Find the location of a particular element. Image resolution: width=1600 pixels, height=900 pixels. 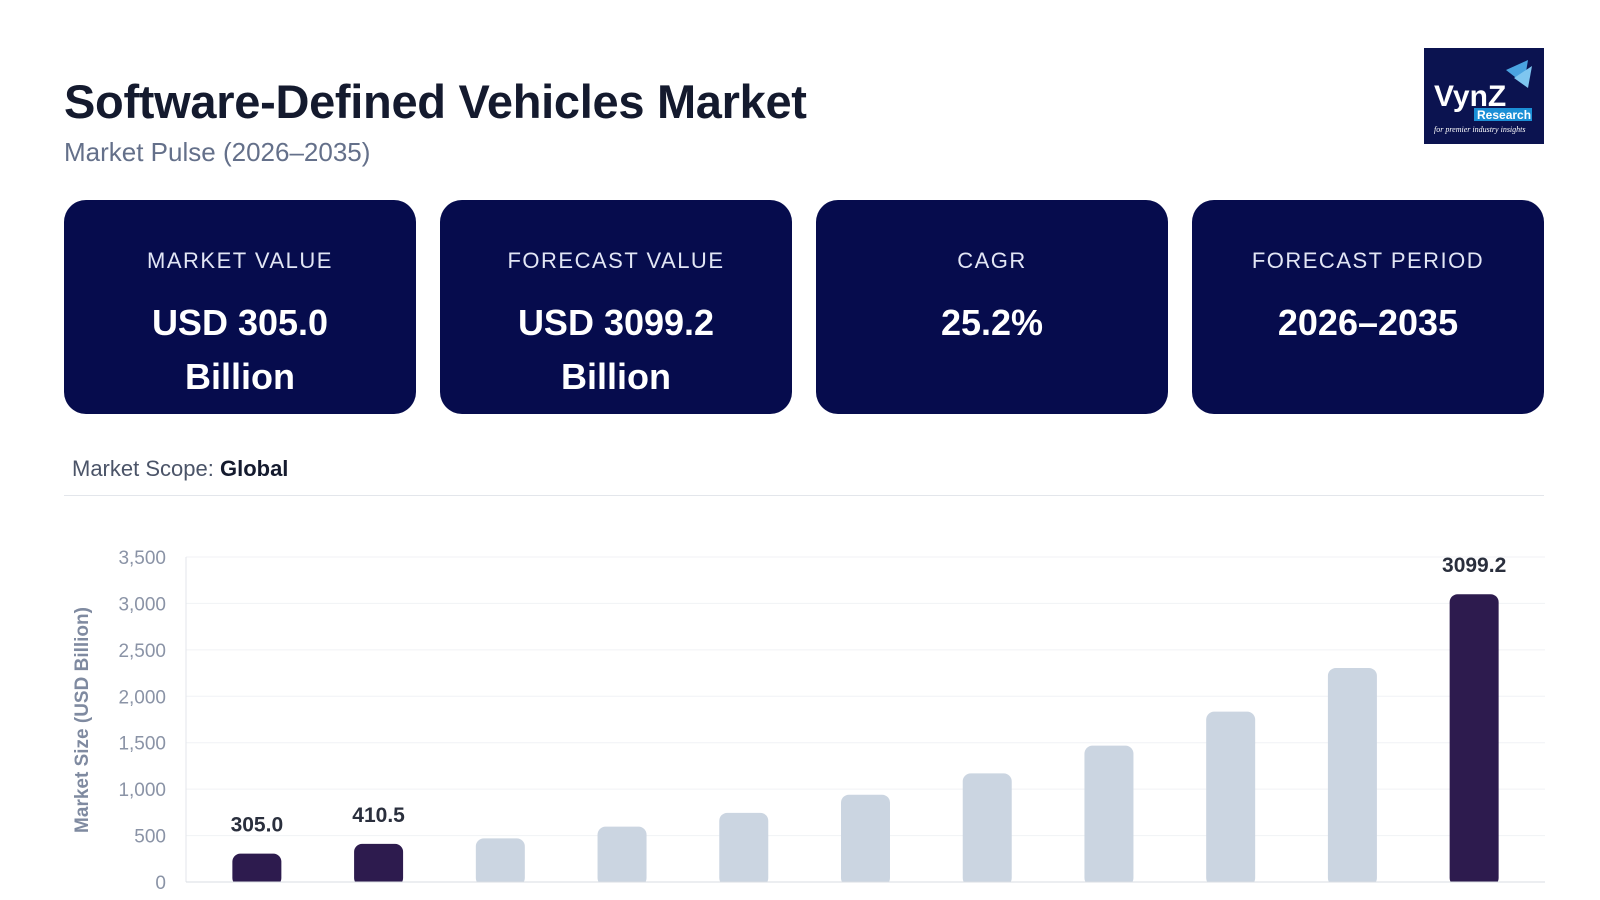

card-forecast-period: FORECAST PERIOD 2026–2035 is located at coordinates (1368, 307).